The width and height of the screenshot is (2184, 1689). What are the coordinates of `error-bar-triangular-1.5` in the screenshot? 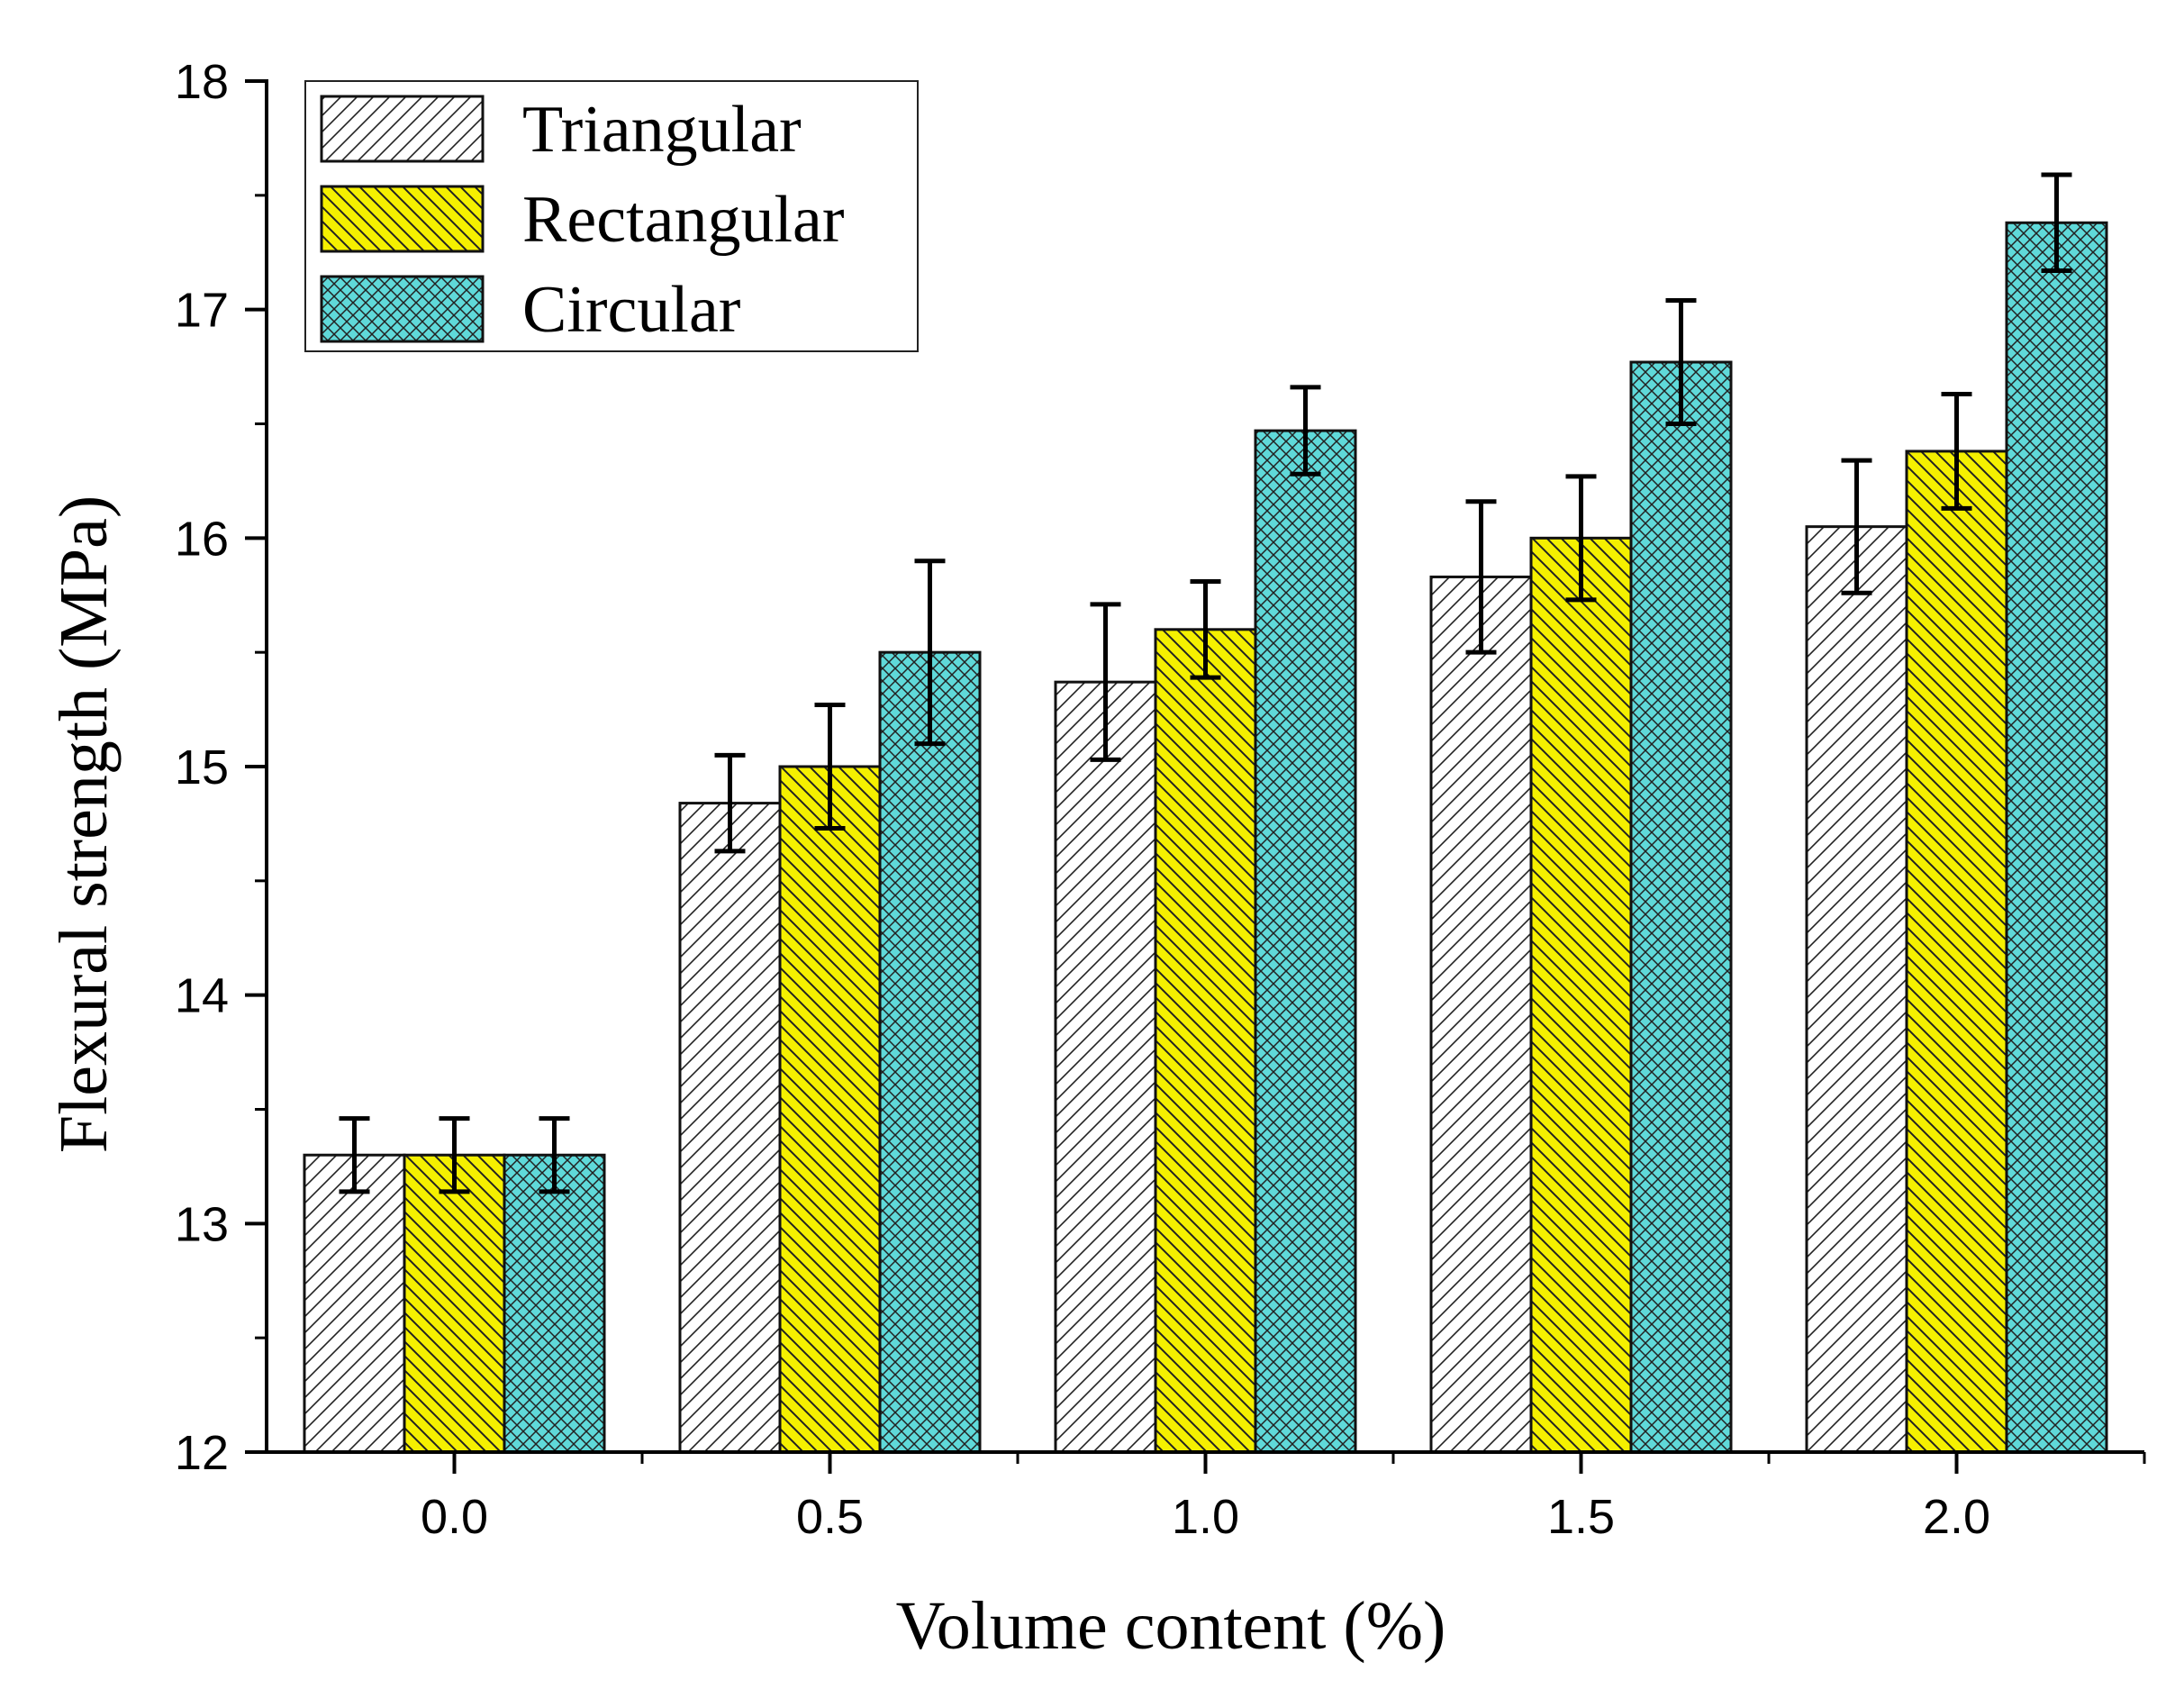 It's located at (1481, 577).